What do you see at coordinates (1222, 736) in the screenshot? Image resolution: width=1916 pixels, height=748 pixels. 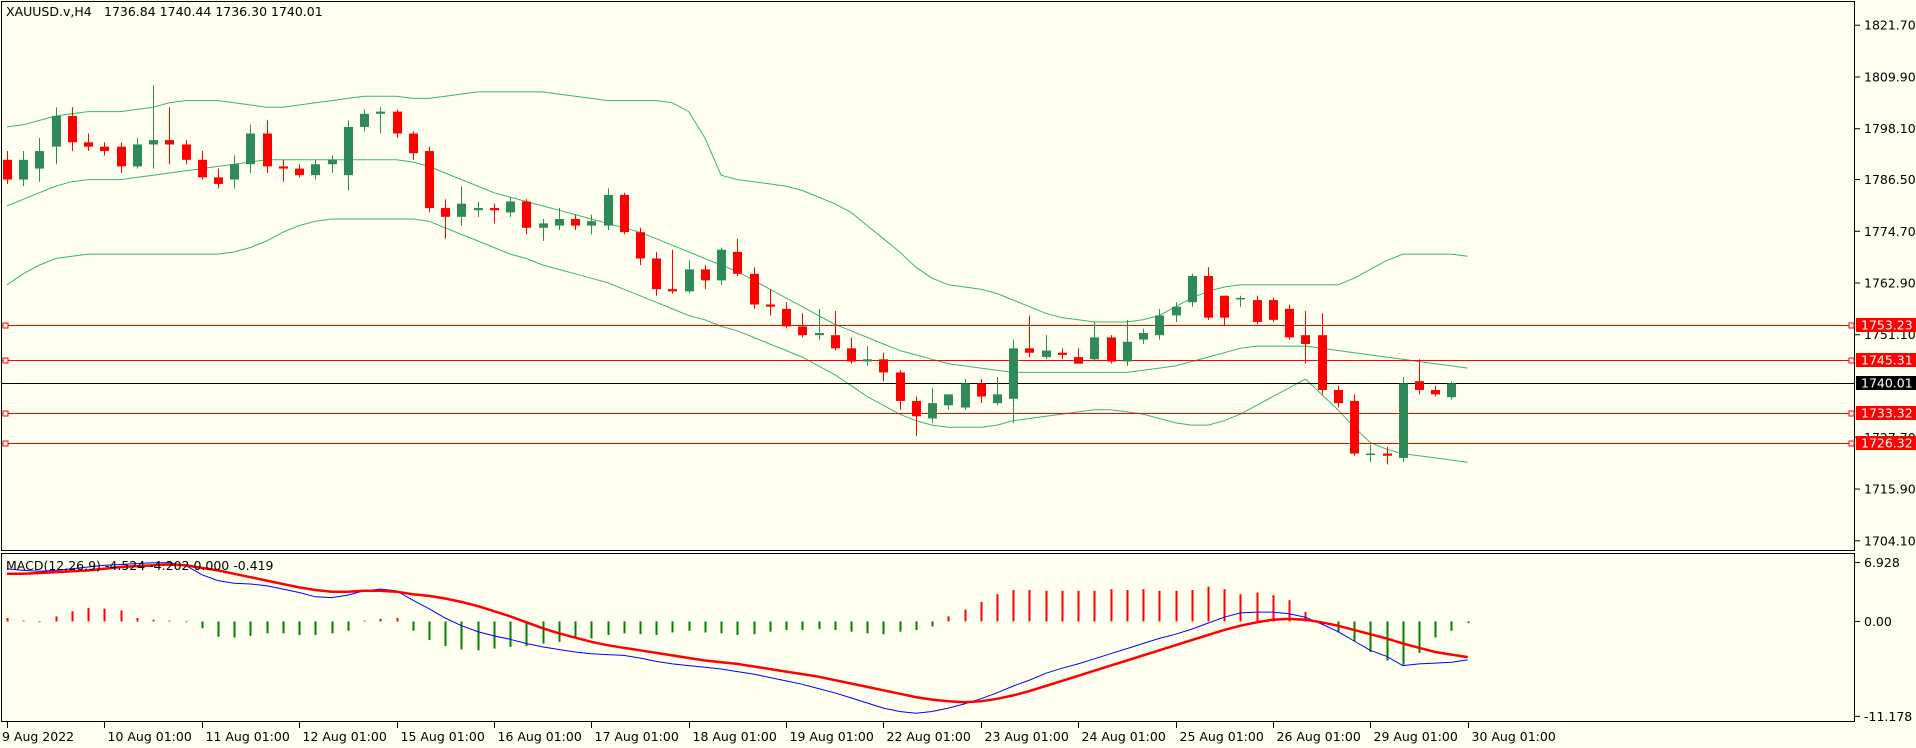 I see `time-tick-label: 25 Aug 01:00` at bounding box center [1222, 736].